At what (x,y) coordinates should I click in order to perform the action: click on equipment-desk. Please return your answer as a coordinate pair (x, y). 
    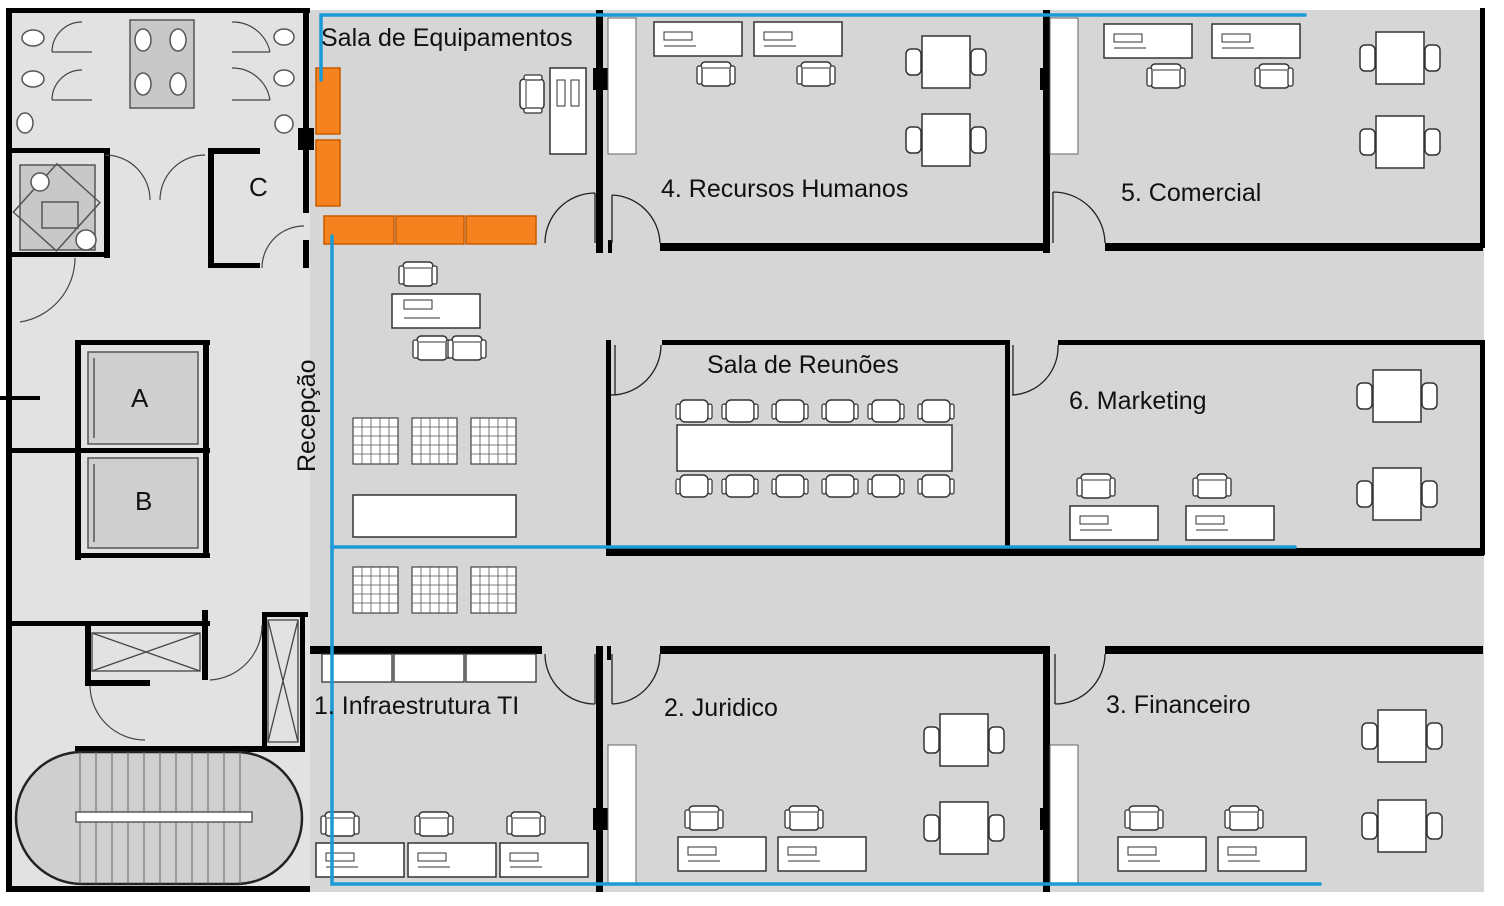
    Looking at the image, I should click on (553, 111).